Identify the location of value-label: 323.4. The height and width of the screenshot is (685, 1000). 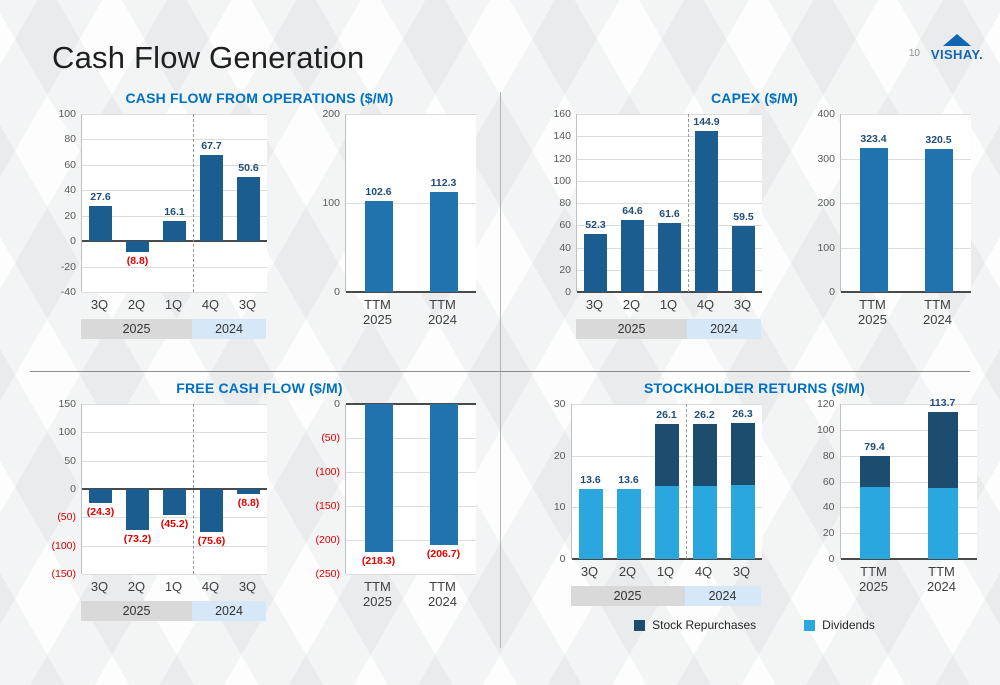
(873, 139).